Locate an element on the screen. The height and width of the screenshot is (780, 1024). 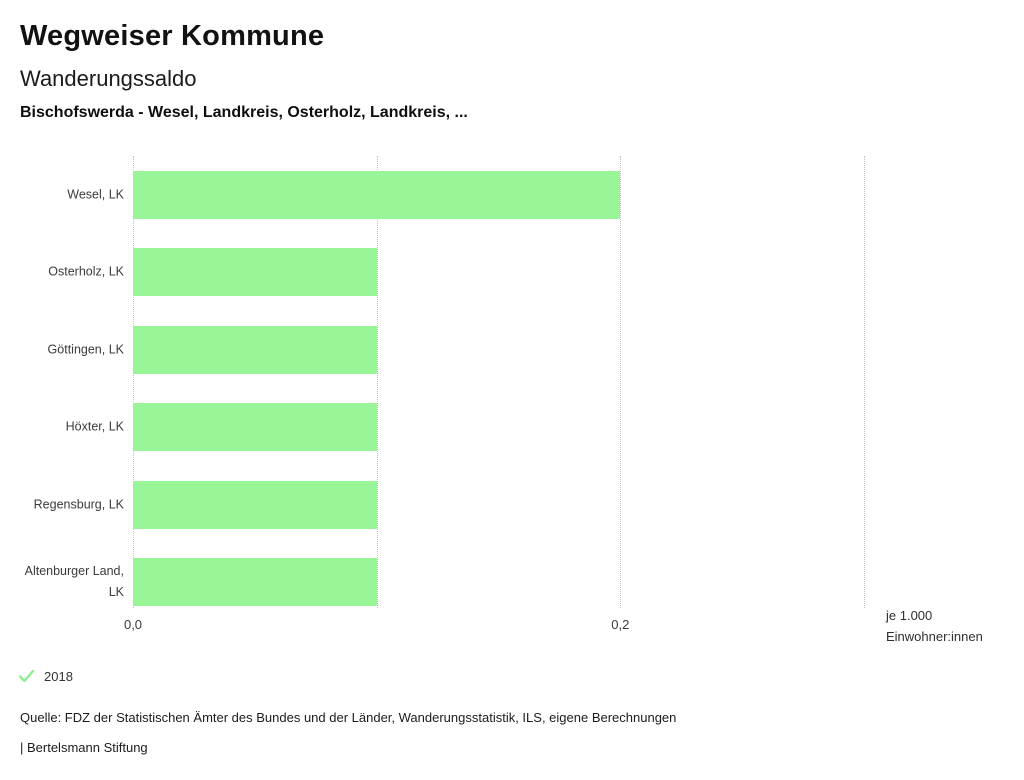
category-label: Regensburg, LK is located at coordinates (78, 504).